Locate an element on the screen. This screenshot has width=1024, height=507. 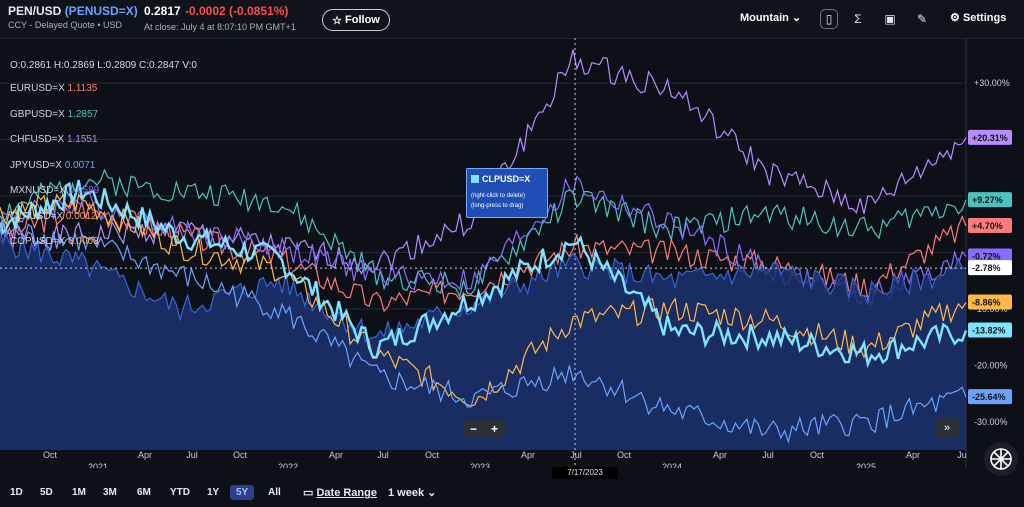
svg-text: -0.72% is located at coordinates (986, 257).